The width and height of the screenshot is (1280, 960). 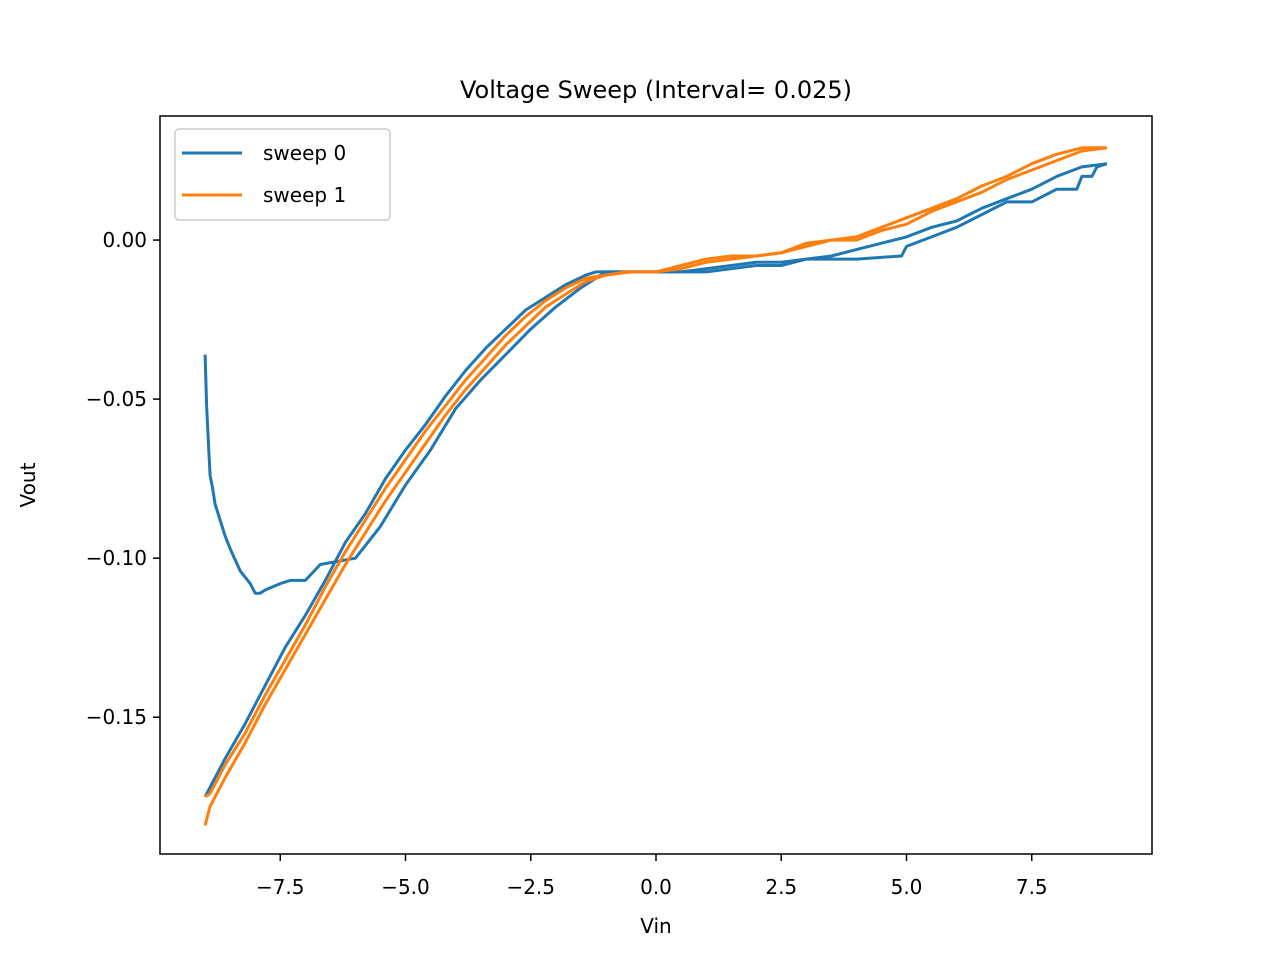 What do you see at coordinates (28, 484) in the screenshot?
I see `y-axis-label: Vout` at bounding box center [28, 484].